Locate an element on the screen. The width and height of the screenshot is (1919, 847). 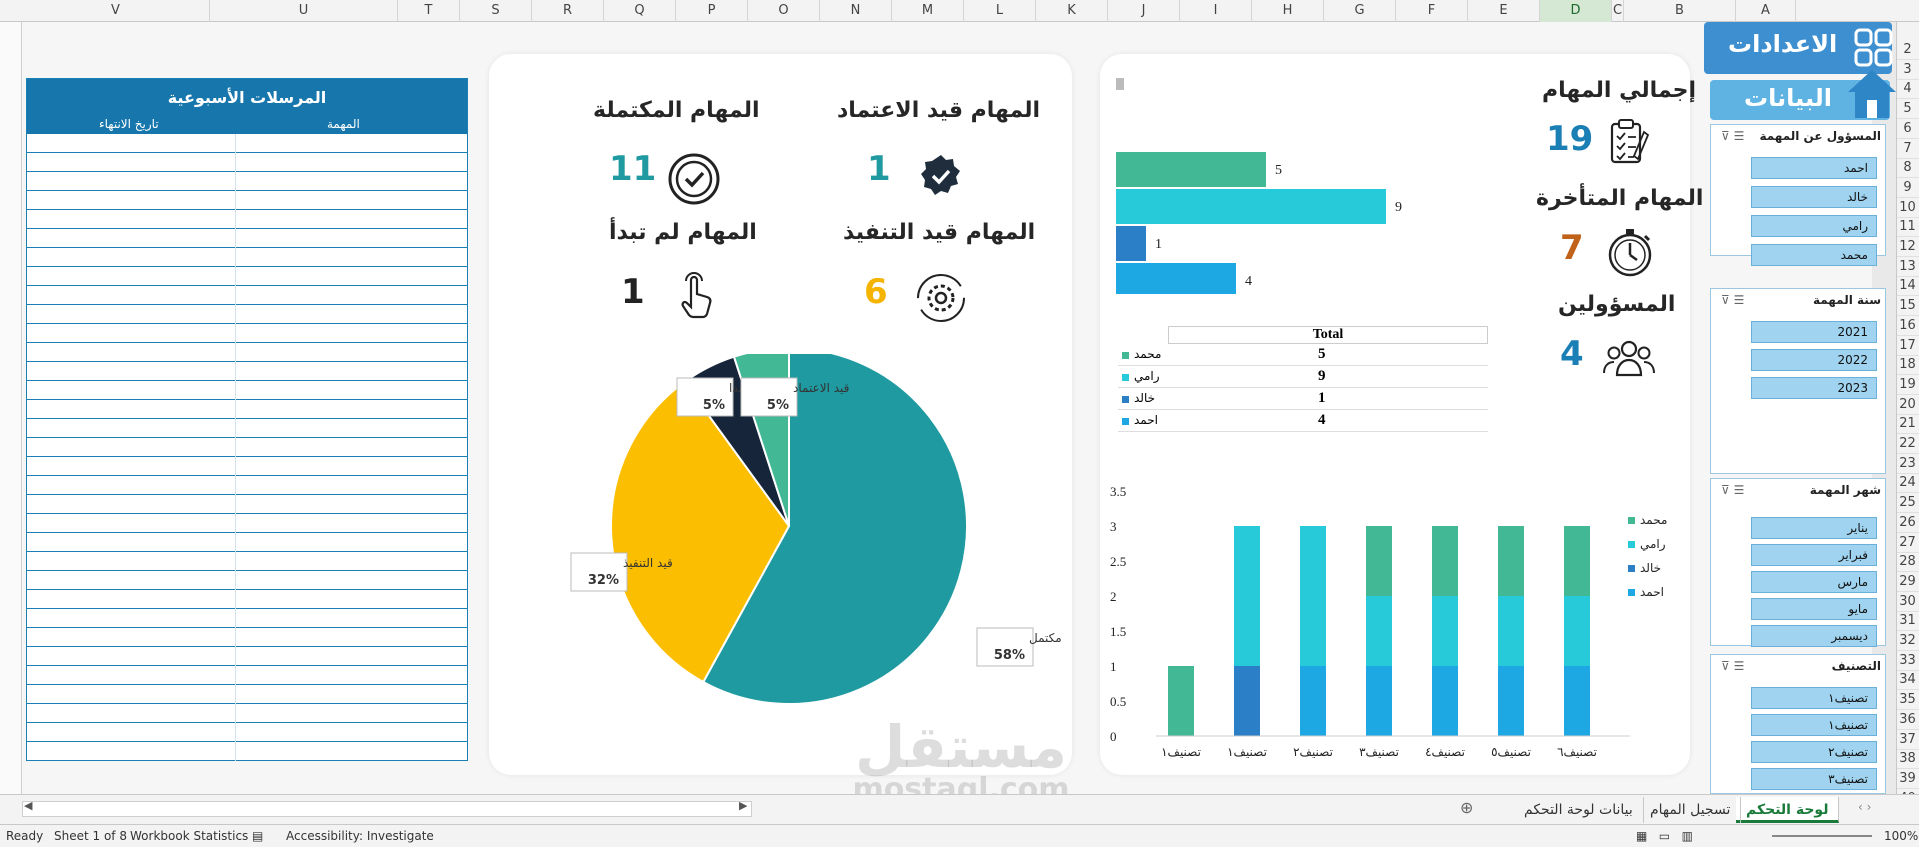
row-header: 19 is located at coordinates (1908, 385).